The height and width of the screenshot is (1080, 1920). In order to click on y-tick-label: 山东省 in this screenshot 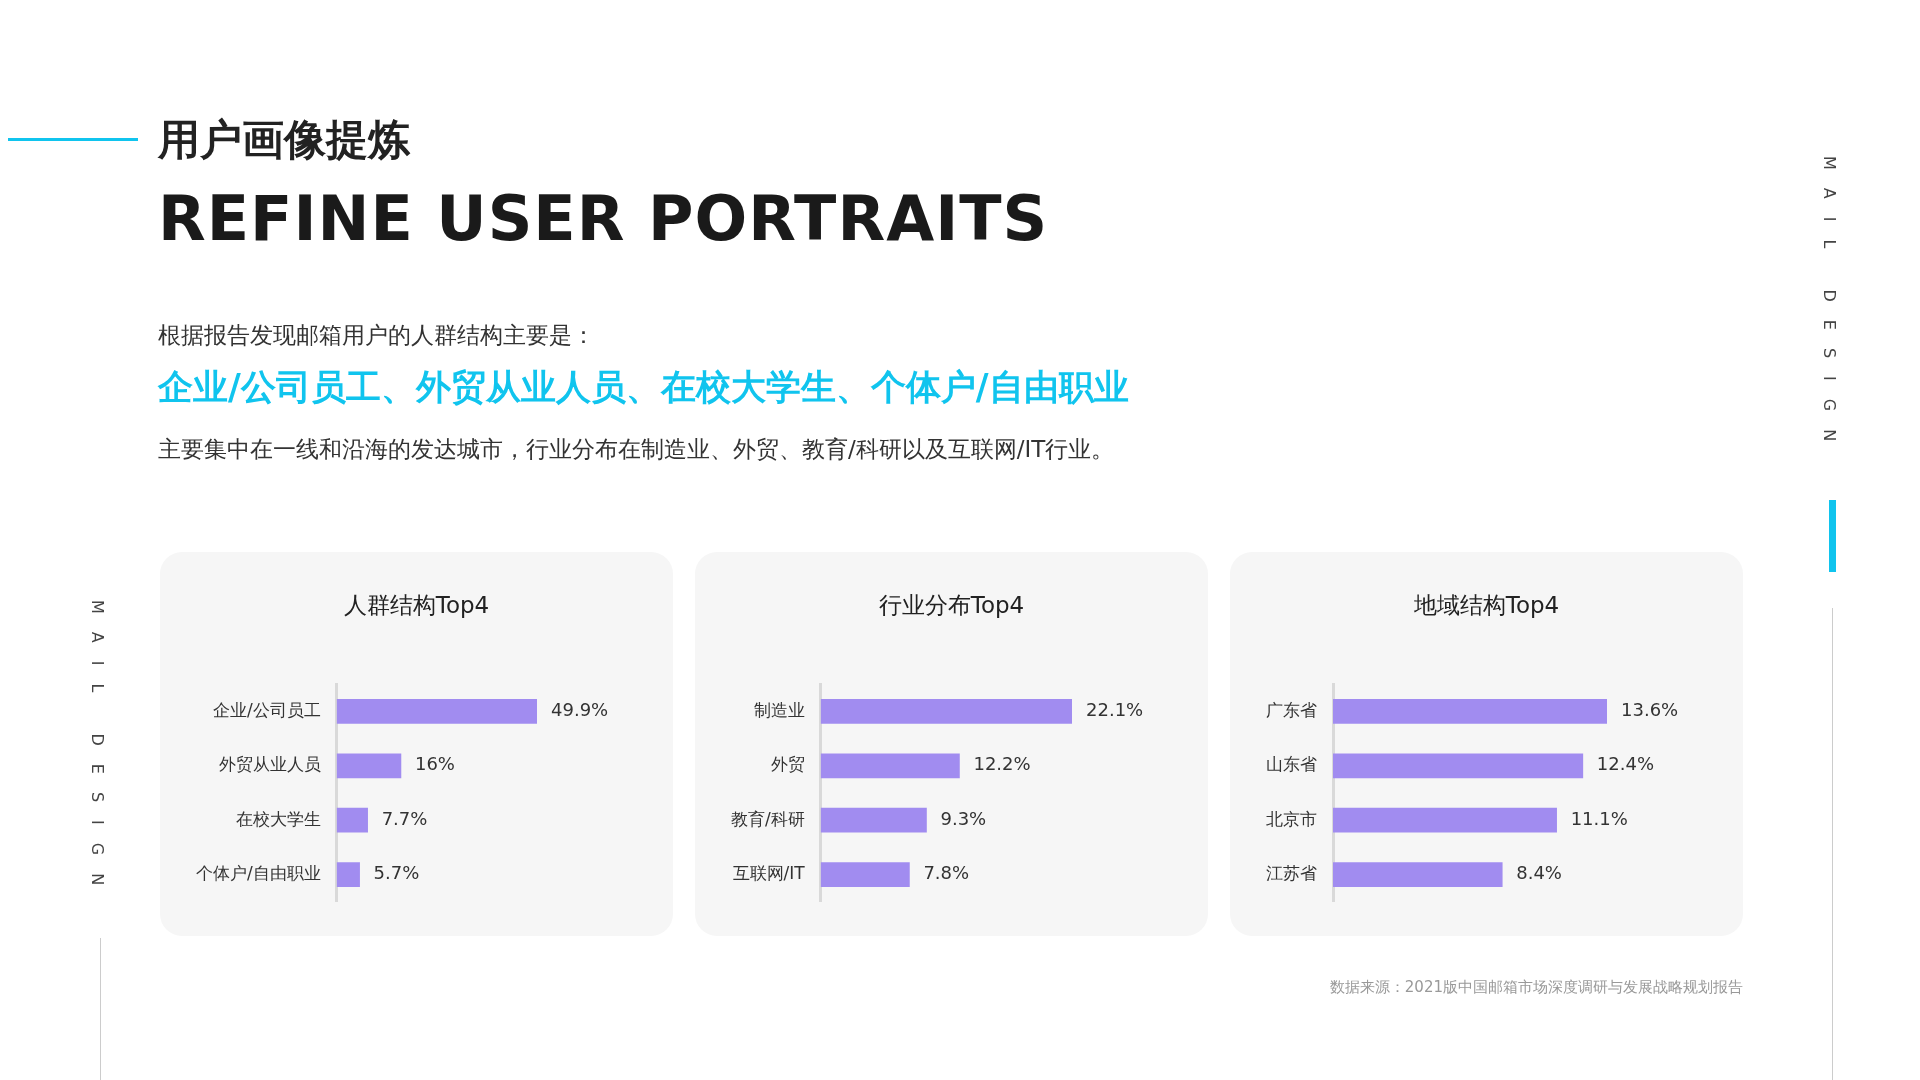, I will do `click(1291, 764)`.